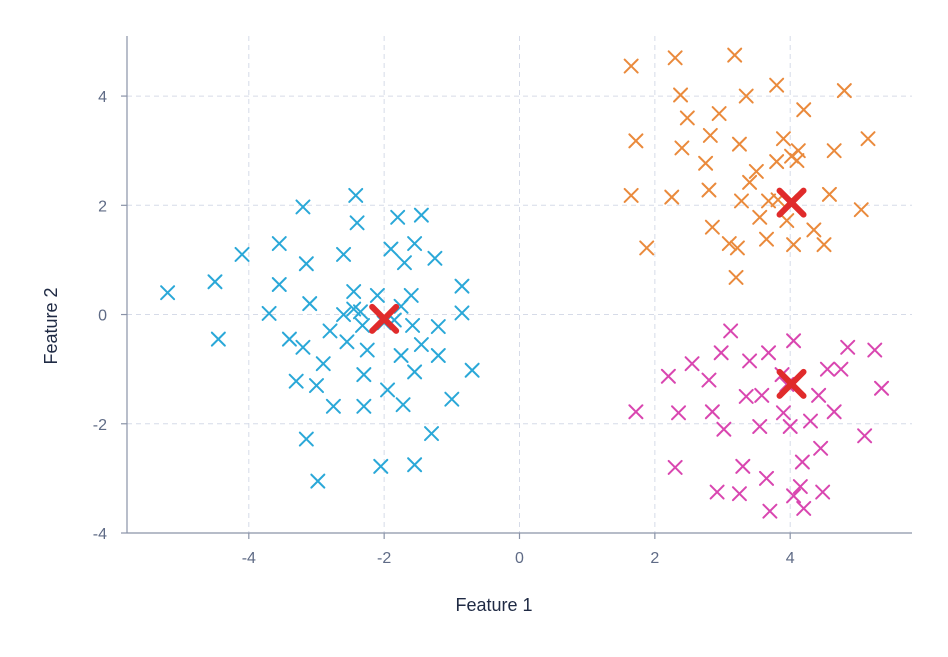  What do you see at coordinates (51, 325) in the screenshot?
I see `y-axis-label: Feature 2` at bounding box center [51, 325].